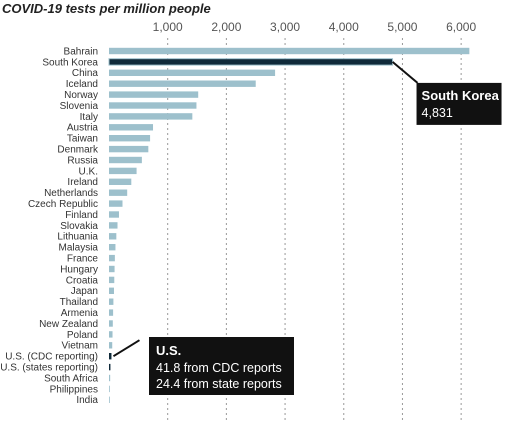 This screenshot has height=437, width=525. What do you see at coordinates (79, 346) in the screenshot?
I see `category-label: Vietnam` at bounding box center [79, 346].